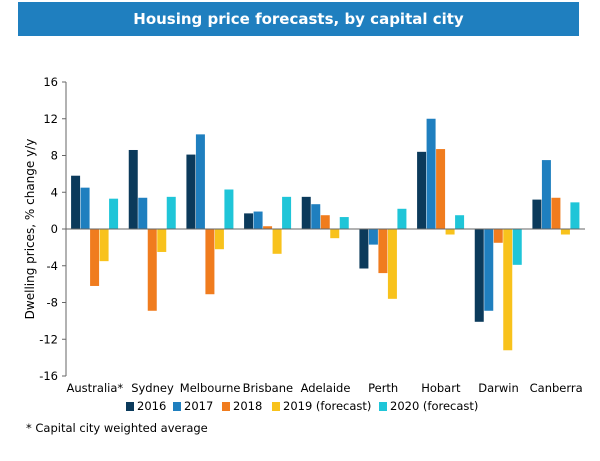 This screenshot has width=600, height=461. I want to click on bar-brisbane-2016, so click(249, 221).